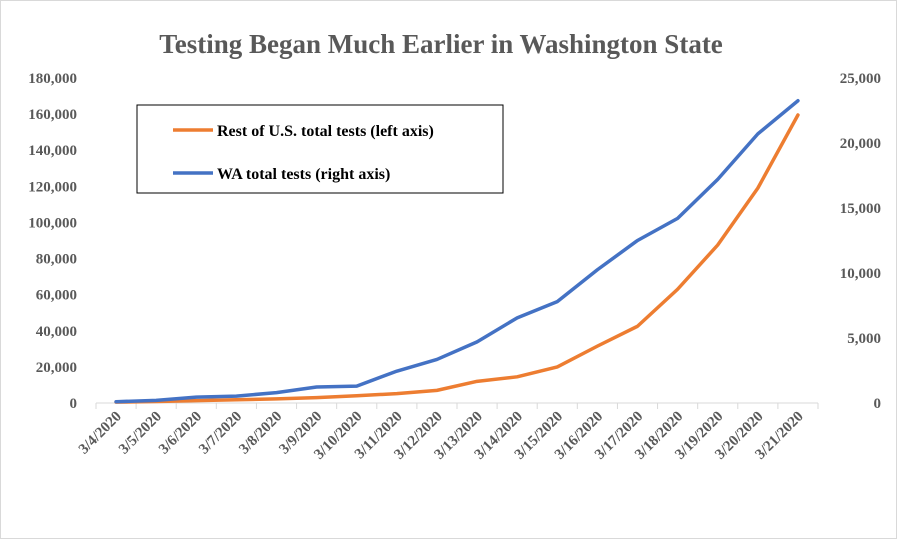 The image size is (897, 540). I want to click on x-tick-label: 3/4/2020, so click(100, 433).